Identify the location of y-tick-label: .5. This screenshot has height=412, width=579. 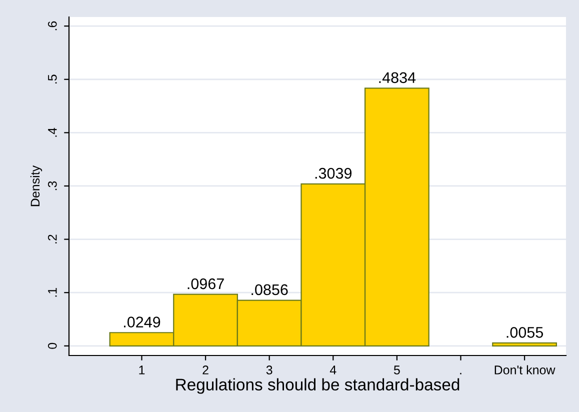
(52, 79).